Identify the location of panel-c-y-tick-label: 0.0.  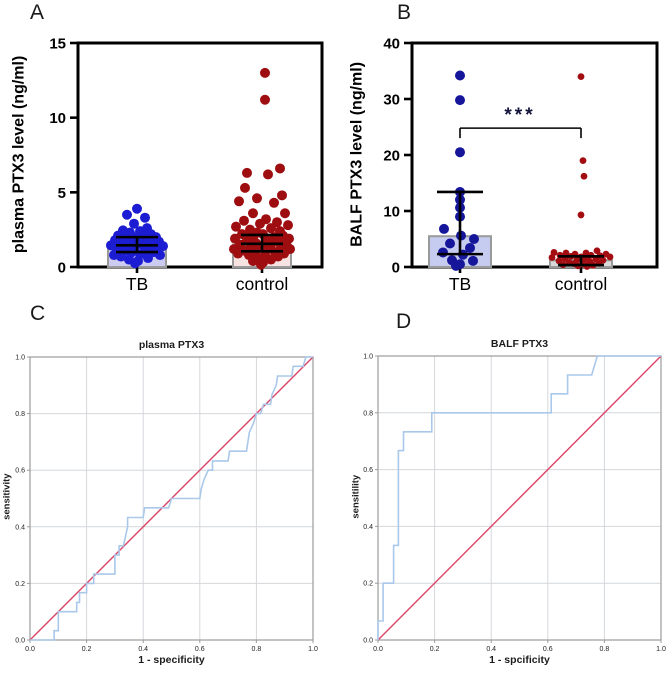
(20, 641).